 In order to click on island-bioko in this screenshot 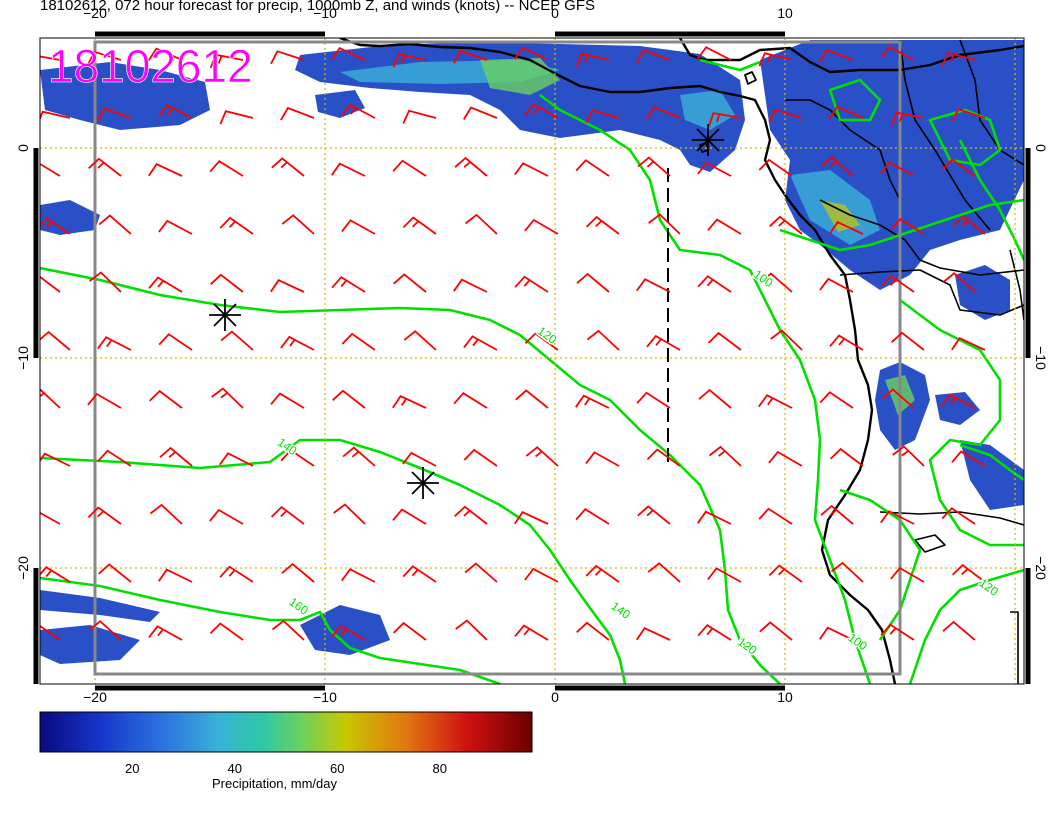, I will do `click(750, 78)`.